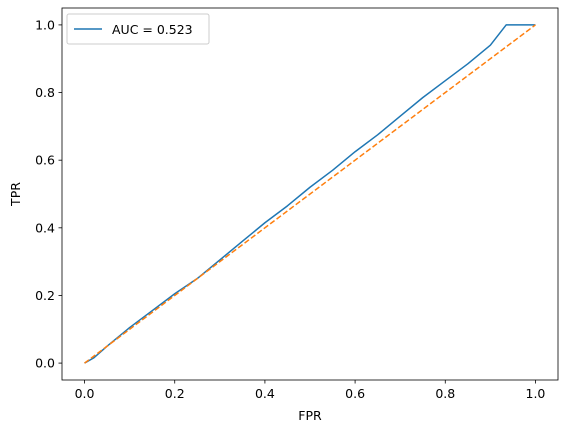 This screenshot has width=567, height=437. I want to click on legend: AUC = 0.523, so click(138, 29).